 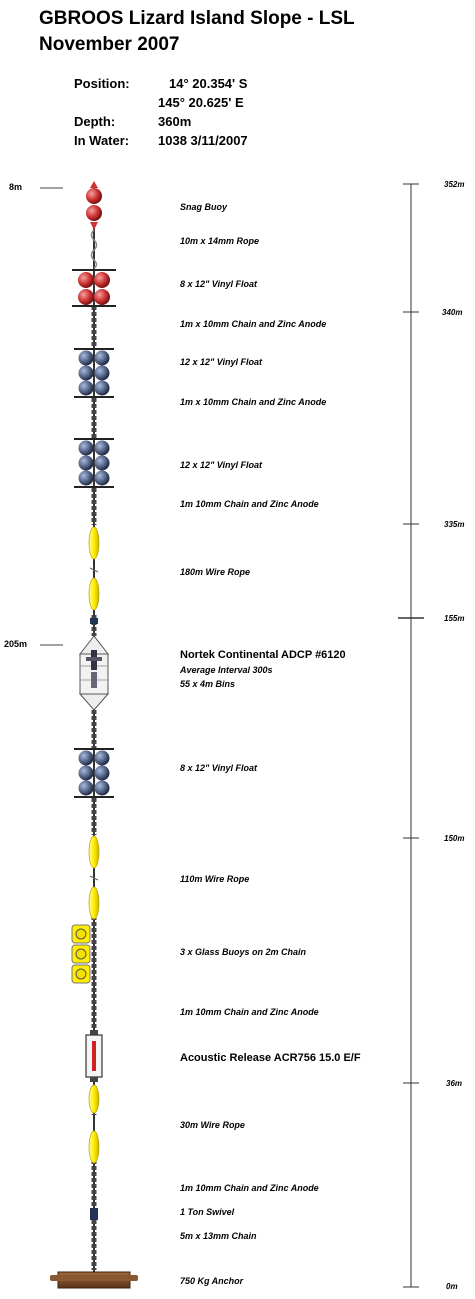 What do you see at coordinates (102, 140) in the screenshot?
I see `inwater-label: In Water:` at bounding box center [102, 140].